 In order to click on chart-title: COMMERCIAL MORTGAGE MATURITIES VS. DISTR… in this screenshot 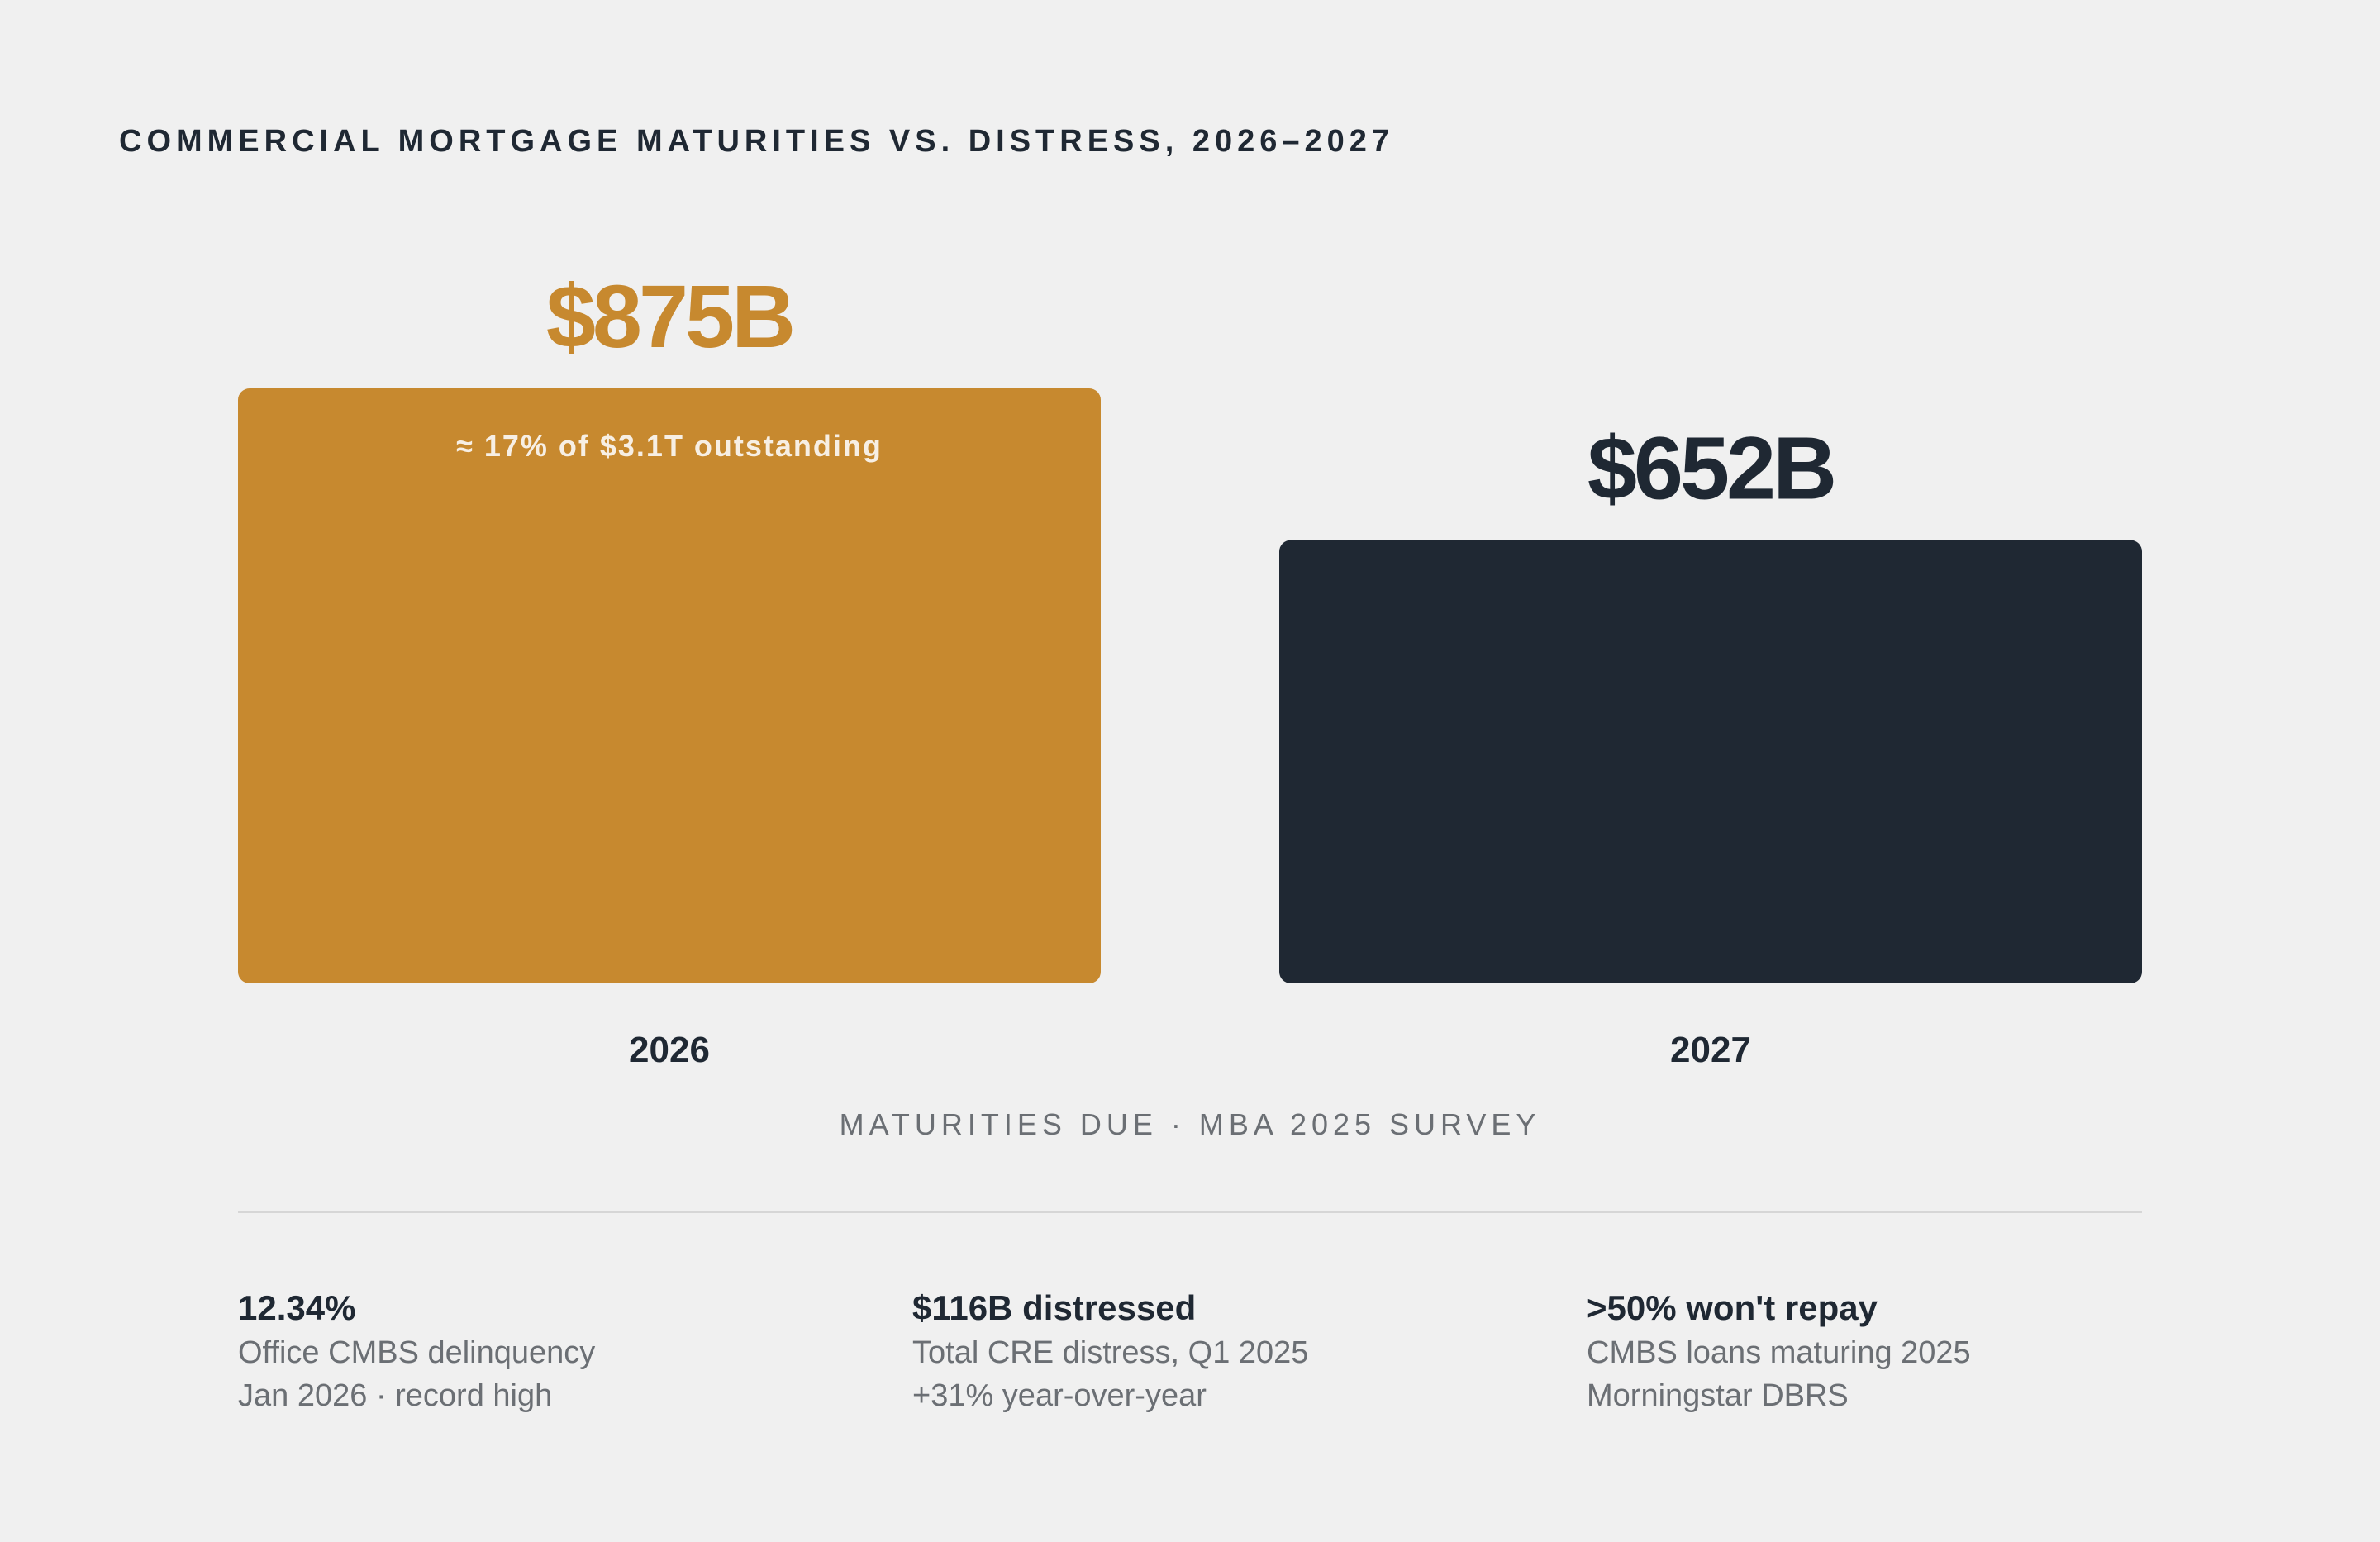, I will do `click(757, 141)`.